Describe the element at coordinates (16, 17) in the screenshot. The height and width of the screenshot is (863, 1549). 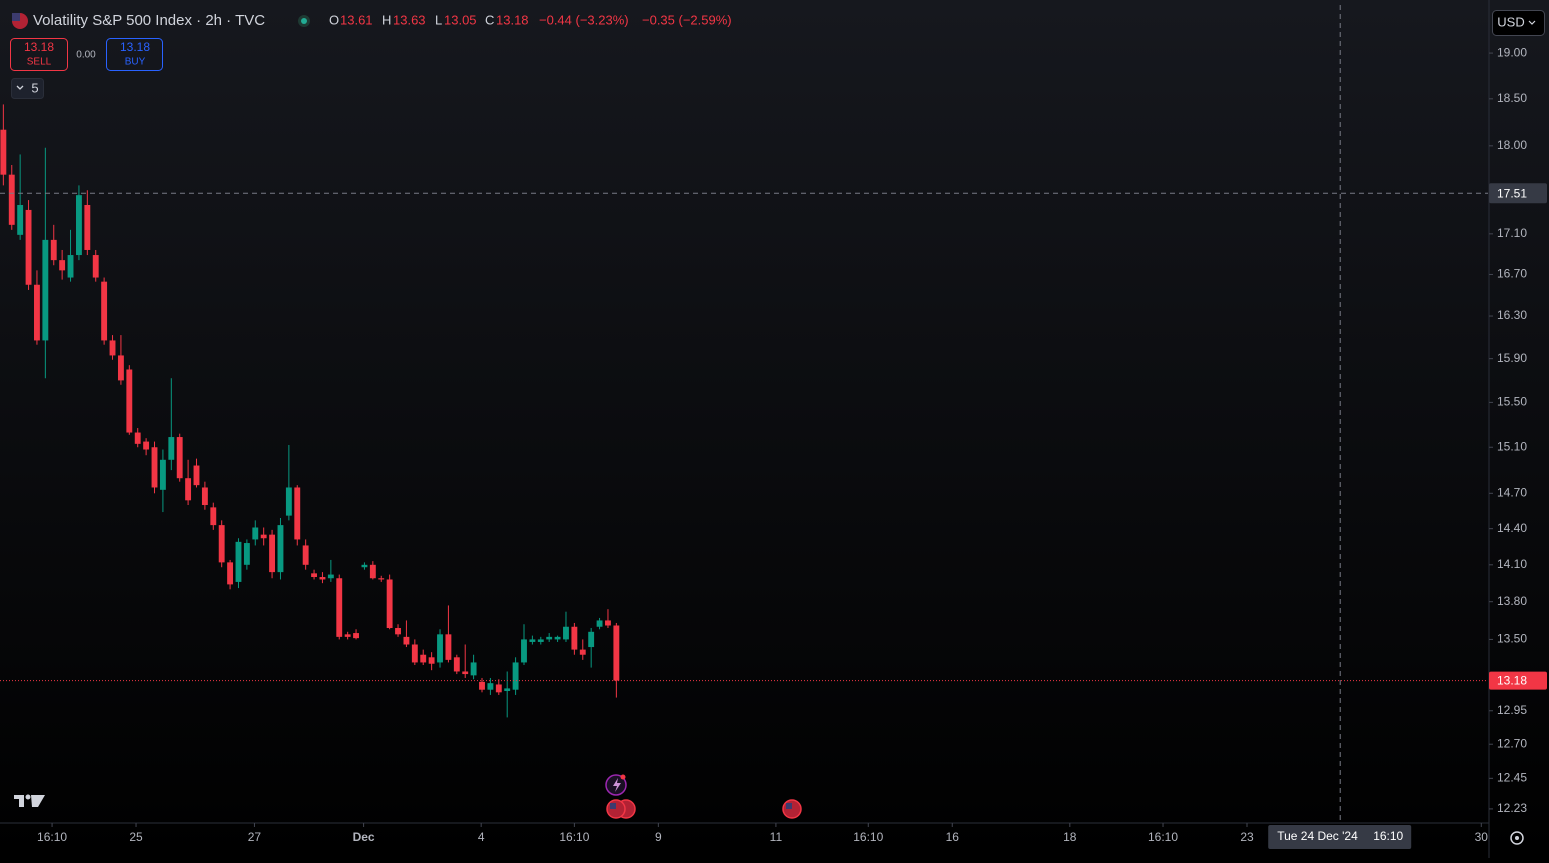
I see `flag-canton` at that location.